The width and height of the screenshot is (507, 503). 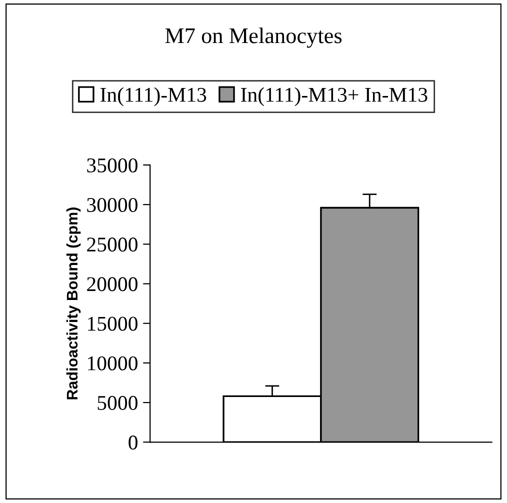 I want to click on y-tick-label: 5000, so click(x=118, y=403).